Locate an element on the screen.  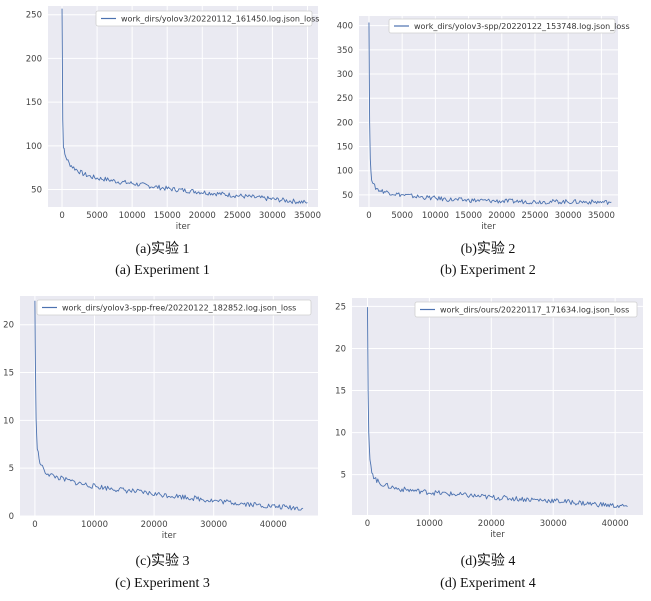
plot-area-a is located at coordinates (183, 106).